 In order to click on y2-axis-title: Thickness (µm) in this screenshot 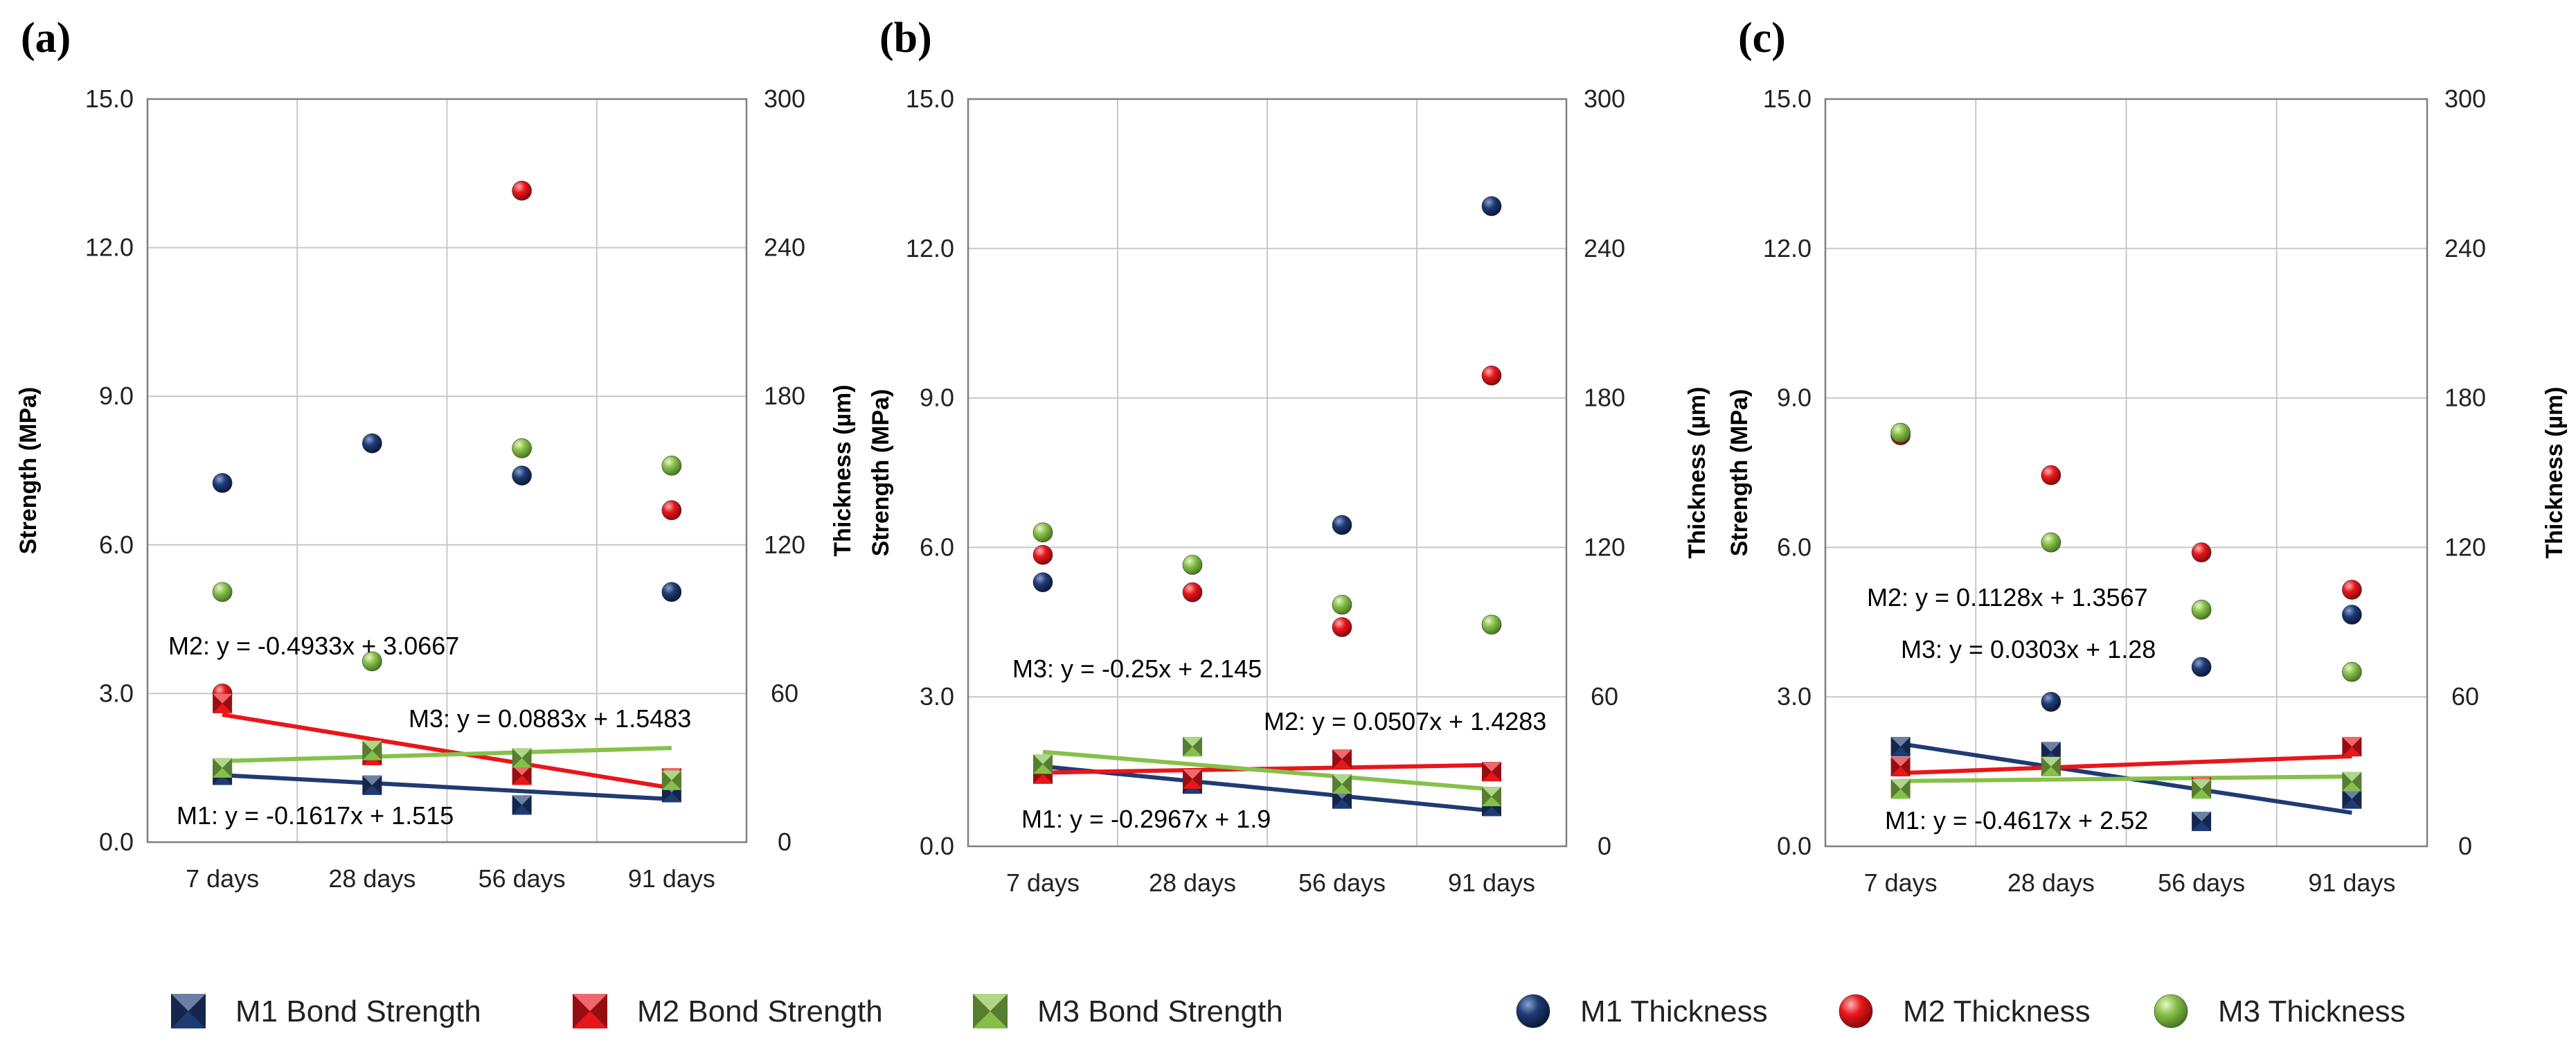, I will do `click(843, 470)`.